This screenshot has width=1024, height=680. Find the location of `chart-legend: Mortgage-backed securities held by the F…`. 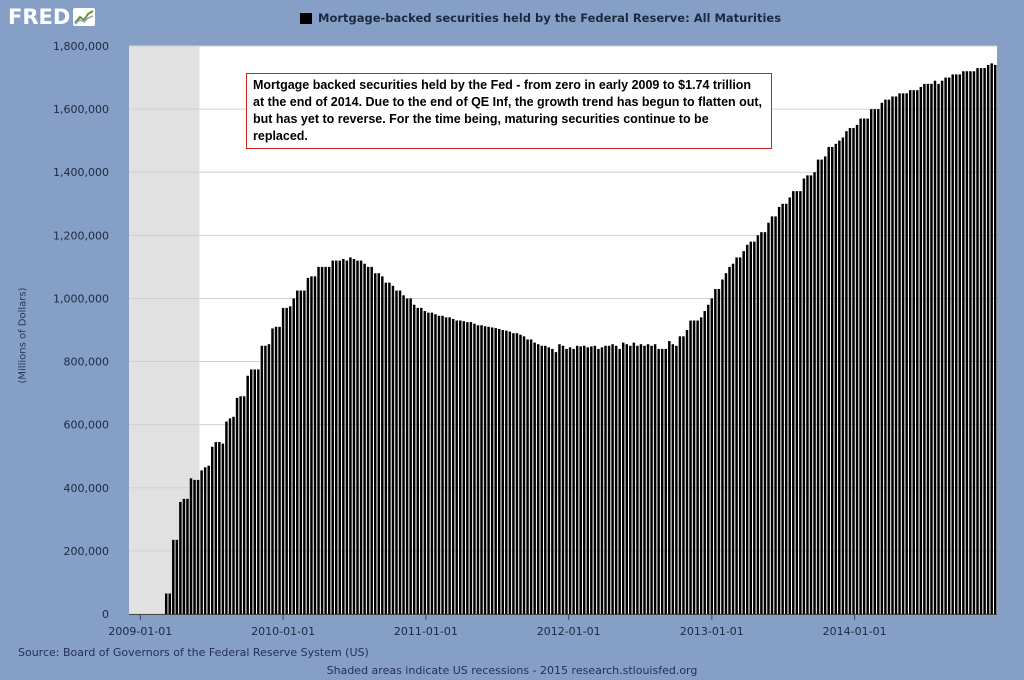

chart-legend: Mortgage-backed securities held by the F… is located at coordinates (540, 18).